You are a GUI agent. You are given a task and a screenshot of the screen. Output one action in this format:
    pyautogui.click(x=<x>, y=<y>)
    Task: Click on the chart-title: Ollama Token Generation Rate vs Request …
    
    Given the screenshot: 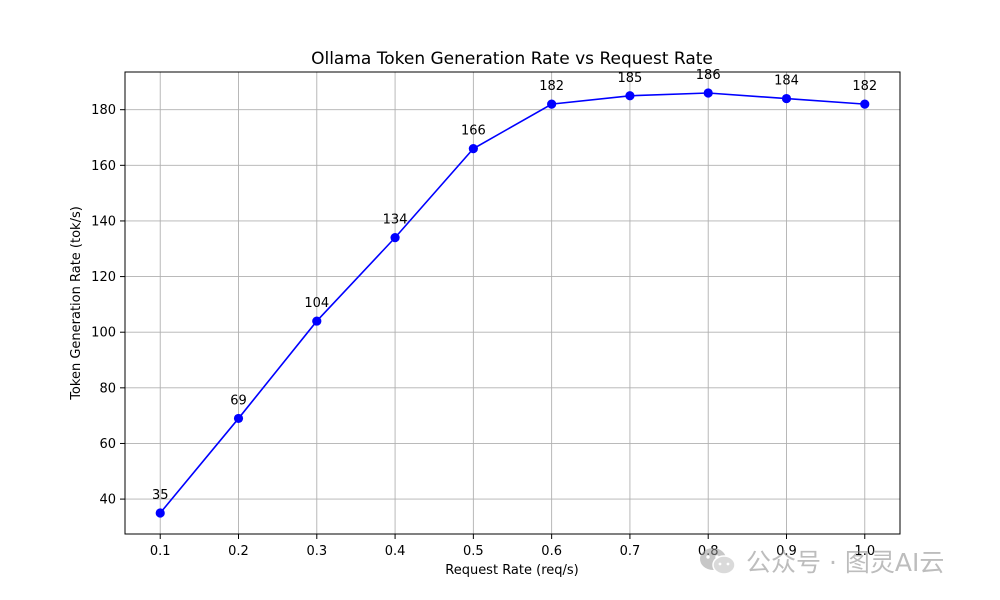 What is the action you would take?
    pyautogui.click(x=512, y=59)
    